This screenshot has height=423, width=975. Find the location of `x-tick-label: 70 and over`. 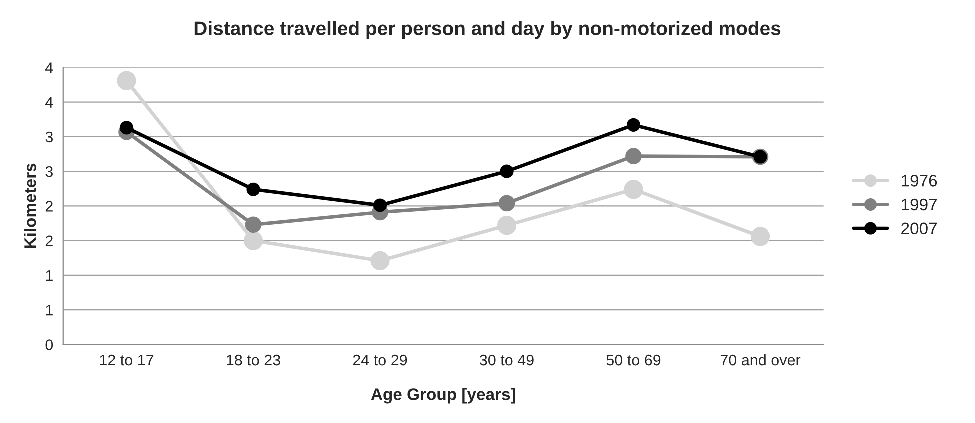

x-tick-label: 70 and over is located at coordinates (760, 360).